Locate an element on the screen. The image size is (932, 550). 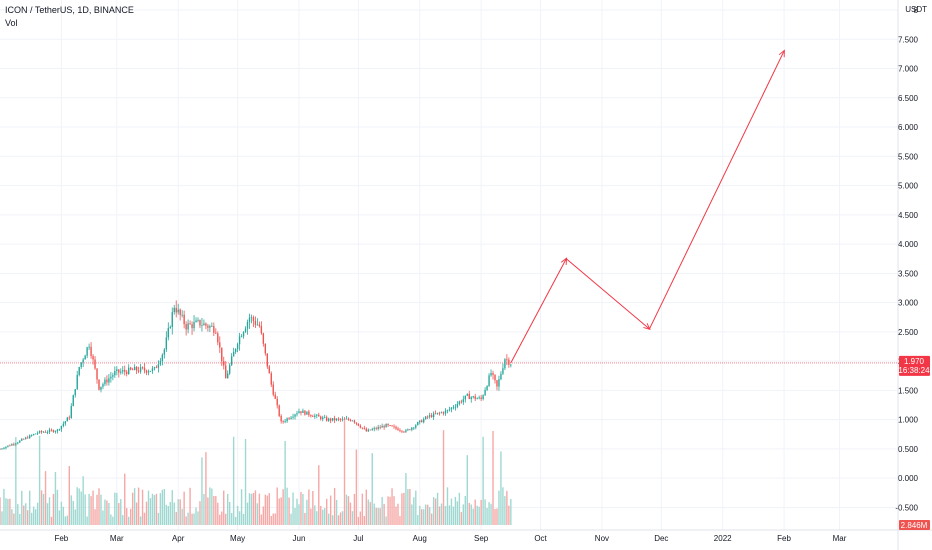
time-tick-label: Dec is located at coordinates (661, 538).